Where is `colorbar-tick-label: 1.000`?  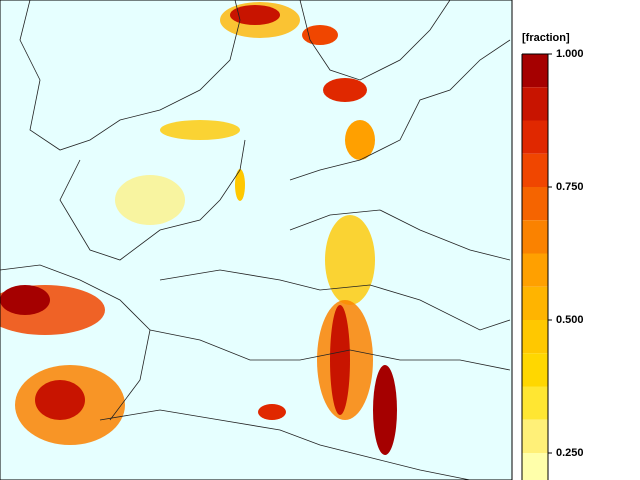
colorbar-tick-label: 1.000 is located at coordinates (570, 54).